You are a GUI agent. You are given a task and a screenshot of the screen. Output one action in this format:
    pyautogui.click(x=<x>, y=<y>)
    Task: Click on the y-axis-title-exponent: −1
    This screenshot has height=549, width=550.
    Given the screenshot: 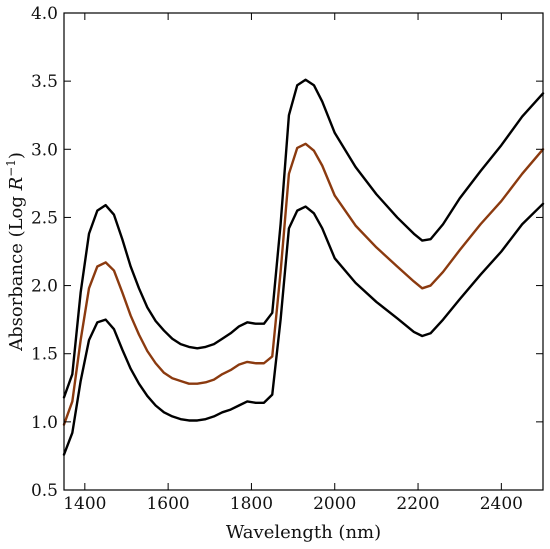 What is the action you would take?
    pyautogui.click(x=11, y=168)
    